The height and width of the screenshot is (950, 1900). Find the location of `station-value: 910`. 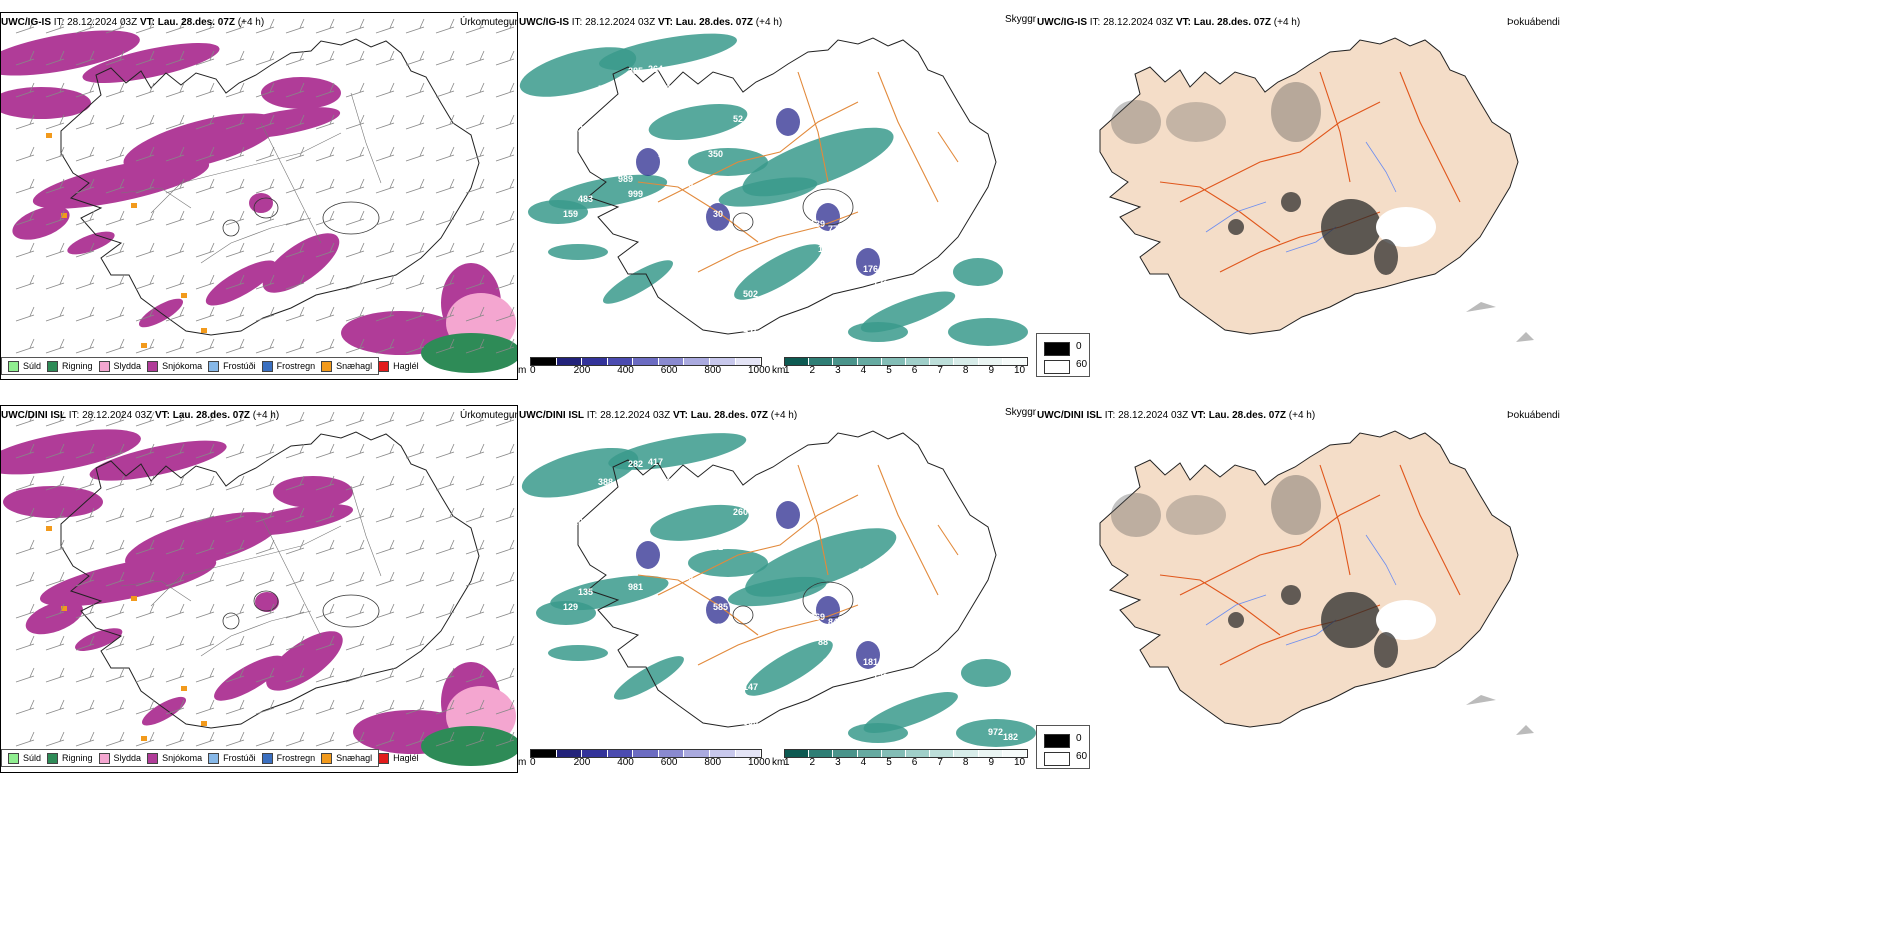

station-value: 910 is located at coordinates (575, 522).